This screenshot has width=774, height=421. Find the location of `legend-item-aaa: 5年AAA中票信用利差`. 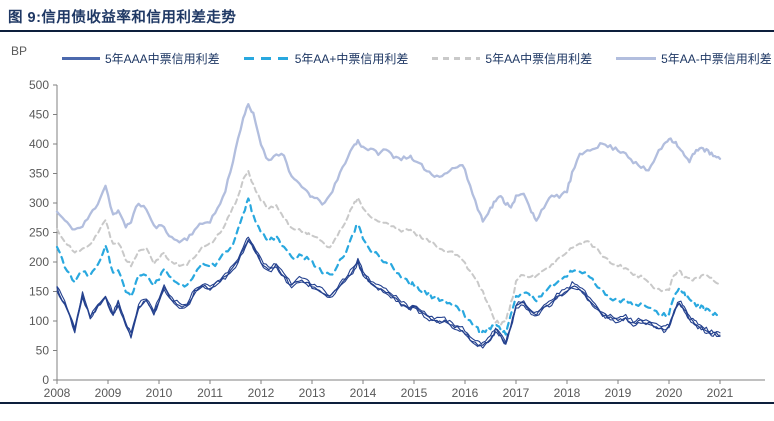

legend-item-aaa: 5年AAA中票信用利差 is located at coordinates (141, 58).